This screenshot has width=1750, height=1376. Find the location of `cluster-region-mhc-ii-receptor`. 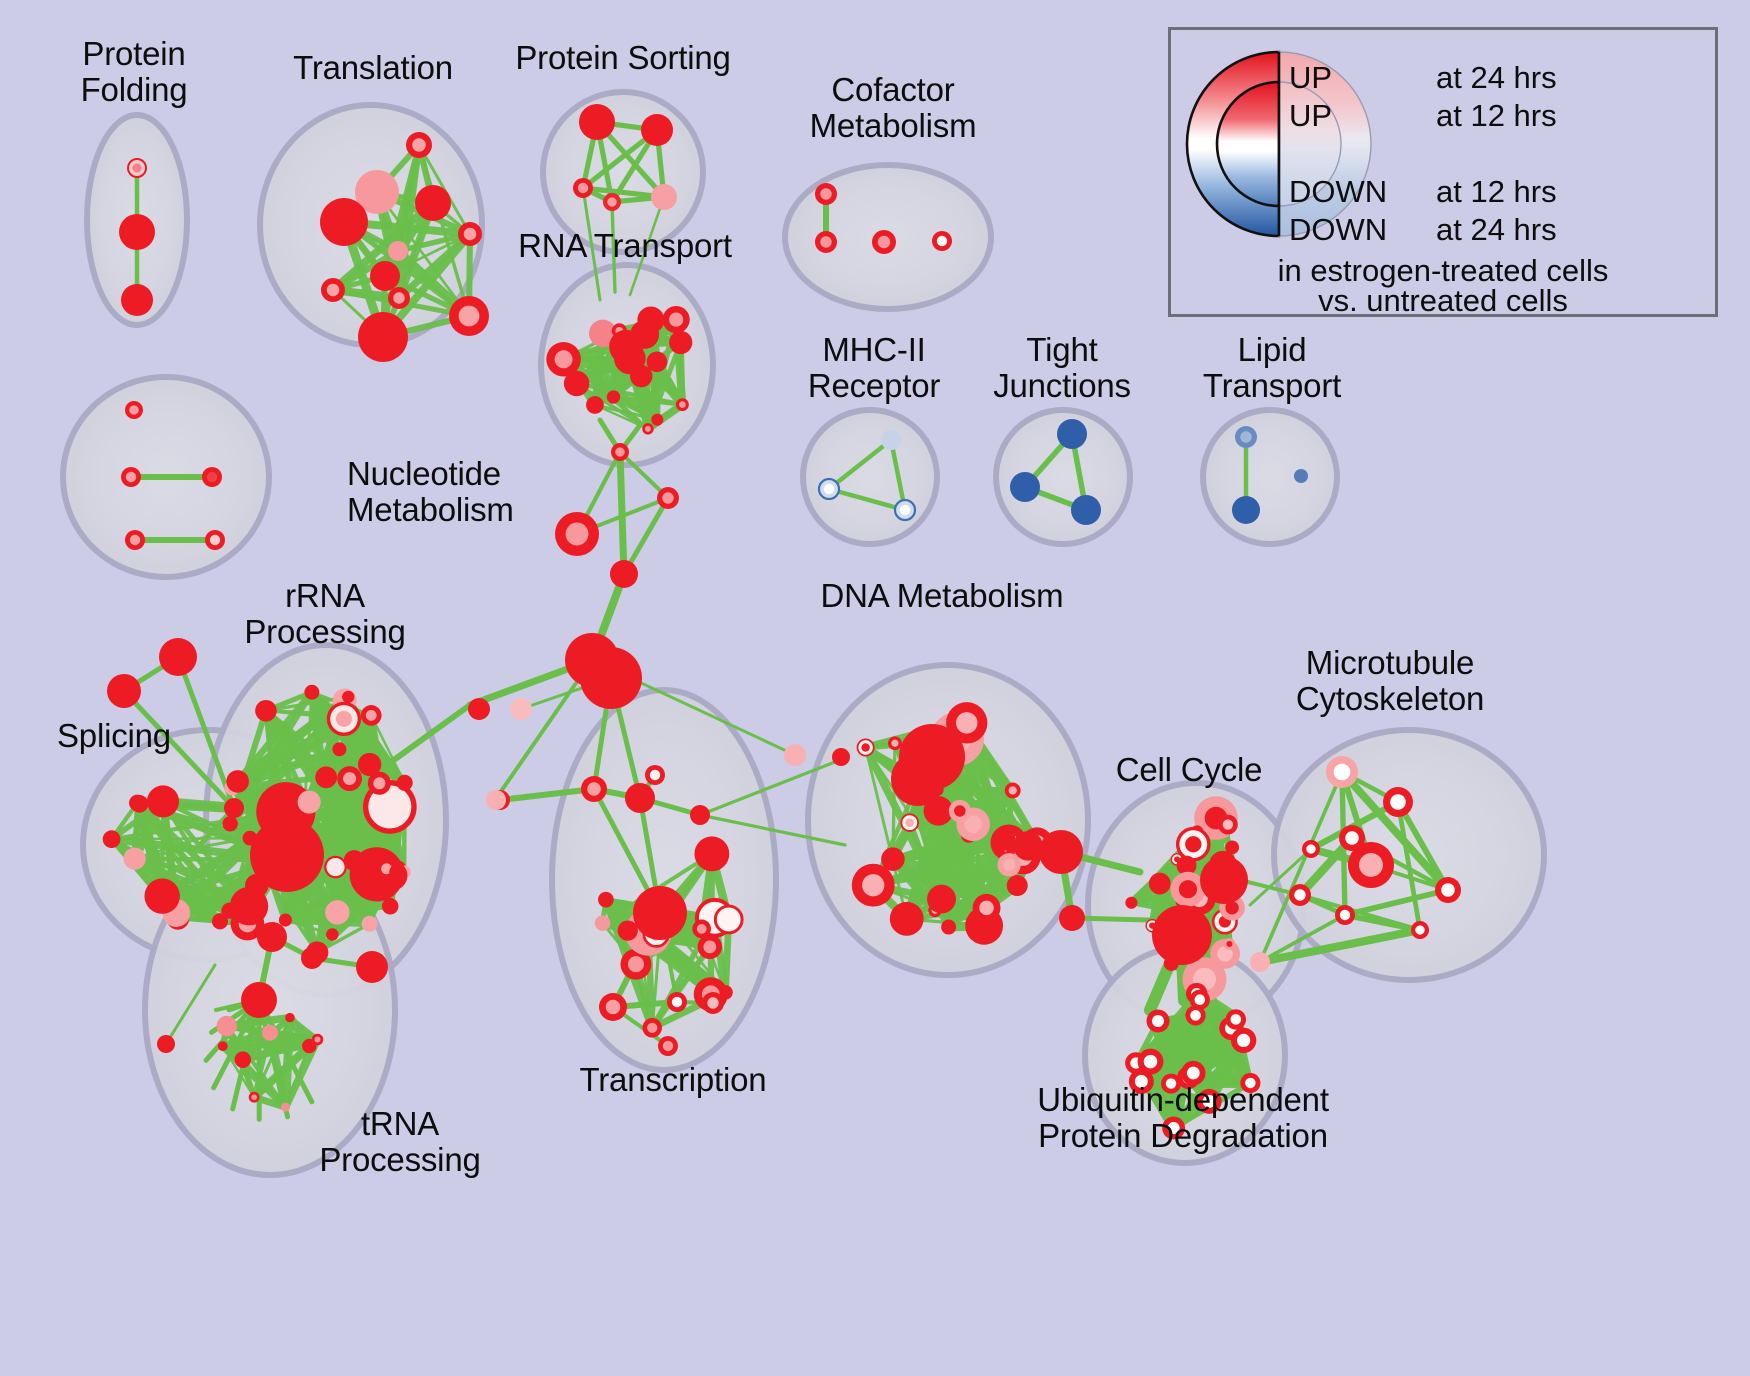

cluster-region-mhc-ii-receptor is located at coordinates (870, 477).